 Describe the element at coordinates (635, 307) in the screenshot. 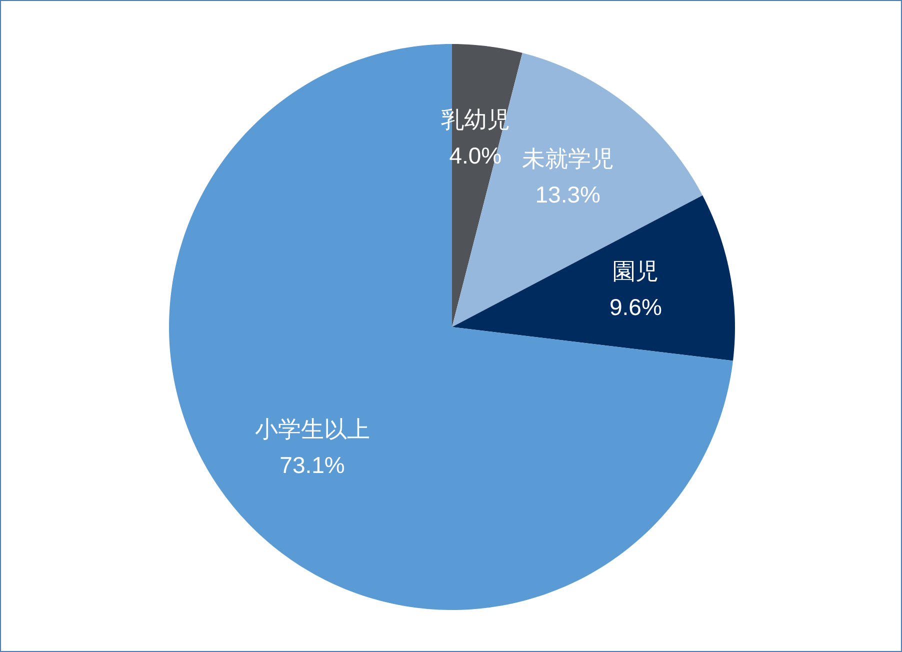

I see `data-label: 9.6%` at that location.